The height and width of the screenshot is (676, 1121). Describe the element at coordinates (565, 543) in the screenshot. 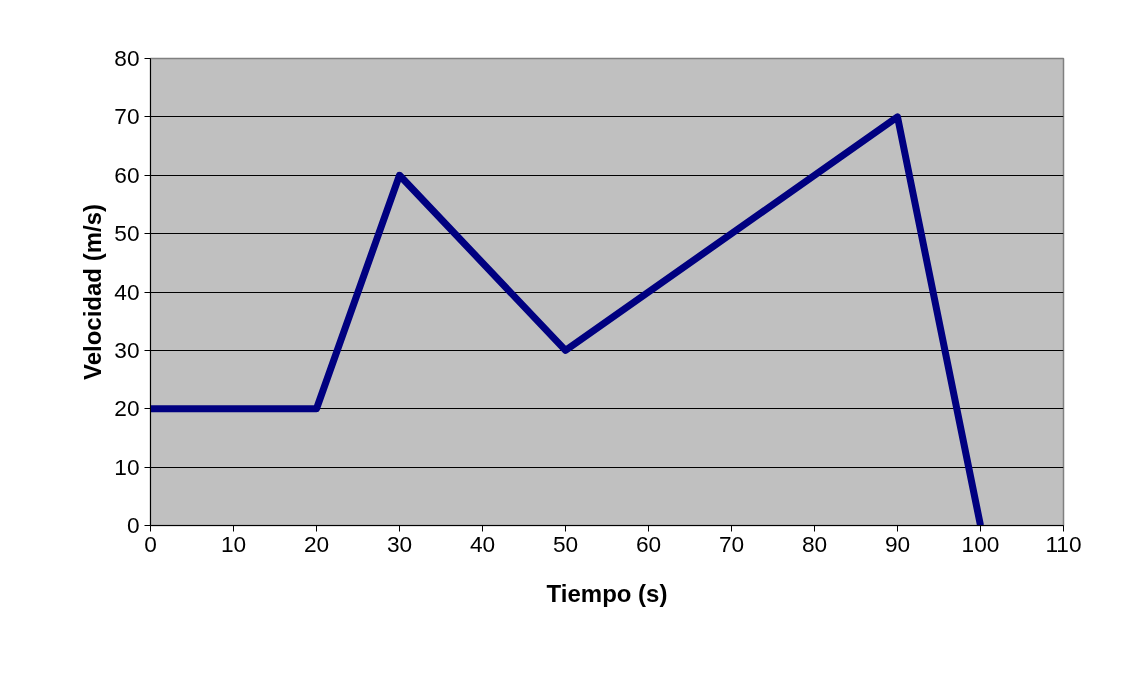

I see `x-tick-label: 50` at that location.